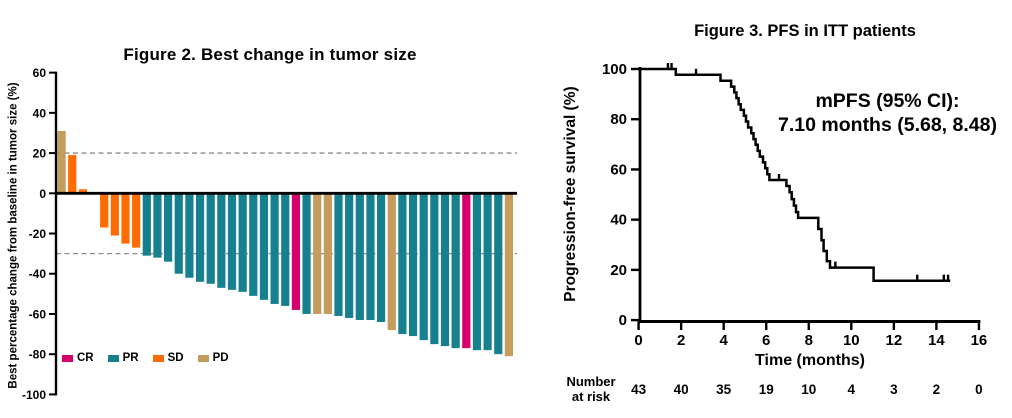 The image size is (1012, 418). What do you see at coordinates (681, 340) in the screenshot?
I see `figure3-x-tick-label-2: 2` at bounding box center [681, 340].